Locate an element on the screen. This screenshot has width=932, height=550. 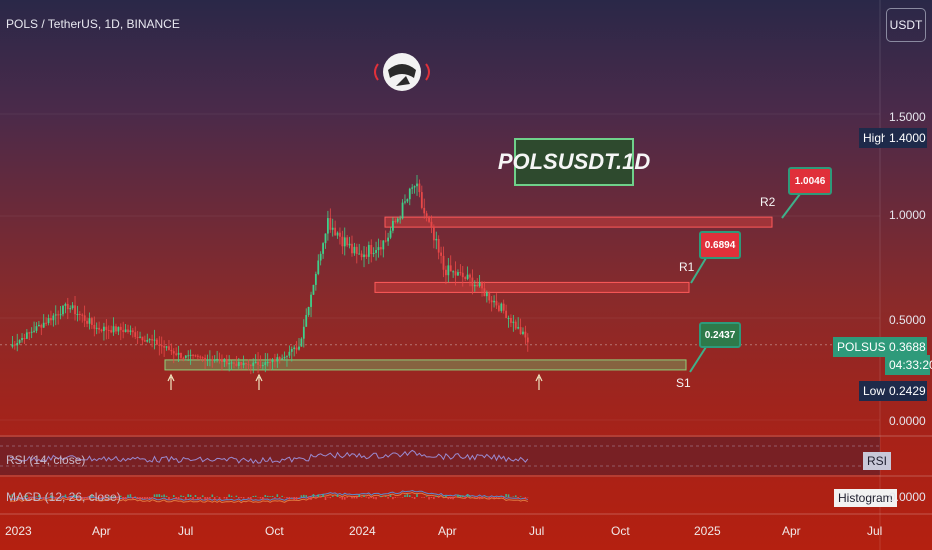
brand-logo is located at coordinates (402, 72).